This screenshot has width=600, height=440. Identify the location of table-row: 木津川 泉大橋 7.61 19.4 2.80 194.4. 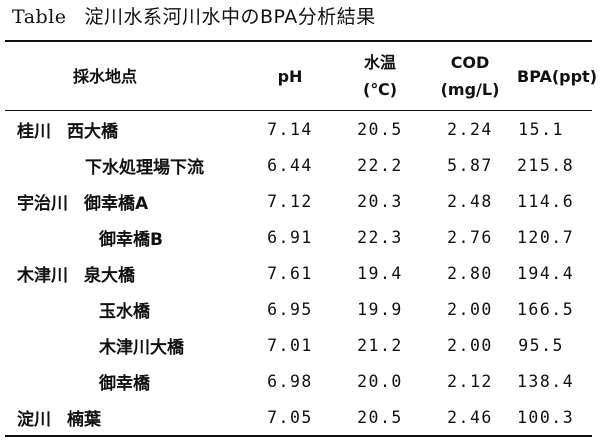
(298, 273).